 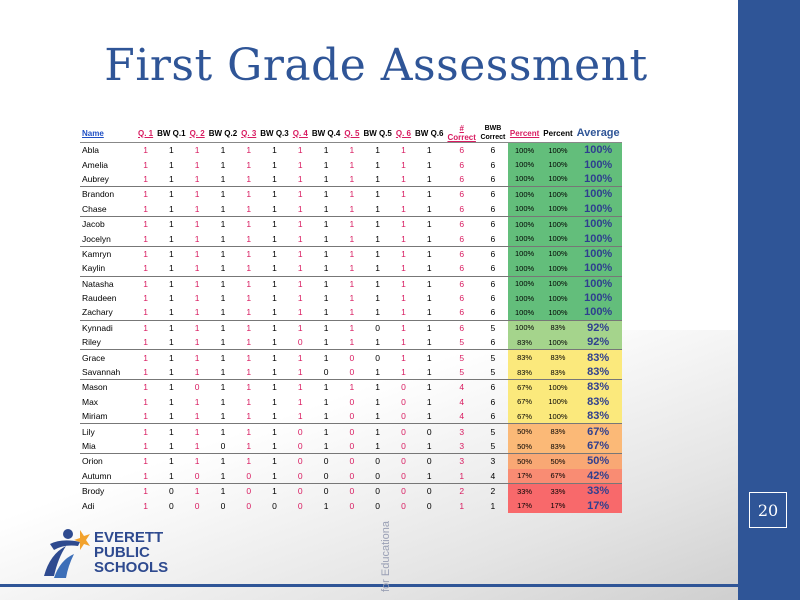 I want to click on student-name: Kamryn, so click(x=108, y=253).